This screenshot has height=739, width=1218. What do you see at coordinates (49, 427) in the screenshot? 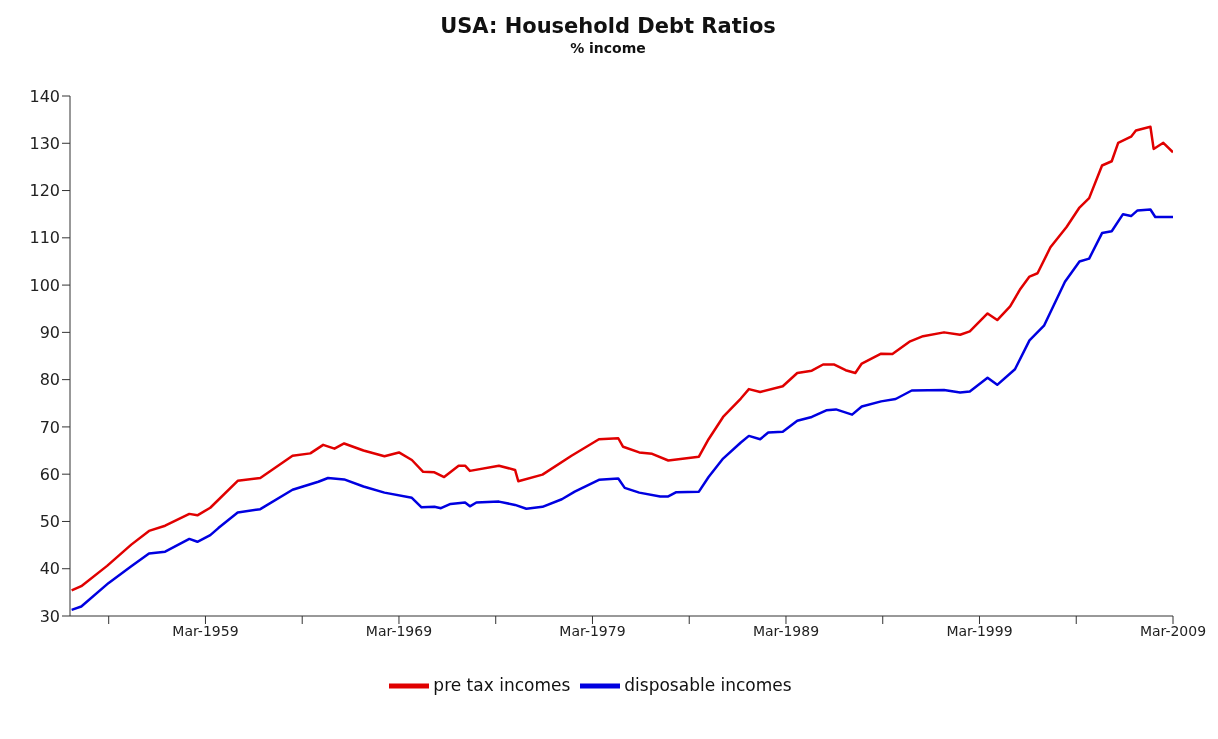
I see `y-tick-label: 70` at bounding box center [49, 427].